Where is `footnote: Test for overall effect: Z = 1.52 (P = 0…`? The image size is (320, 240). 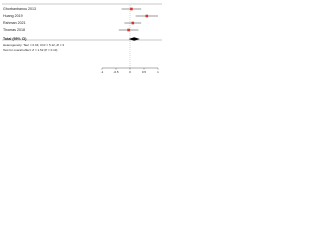 footnote: Test for overall effect: Z = 1.52 (P = 0… is located at coordinates (30, 50).